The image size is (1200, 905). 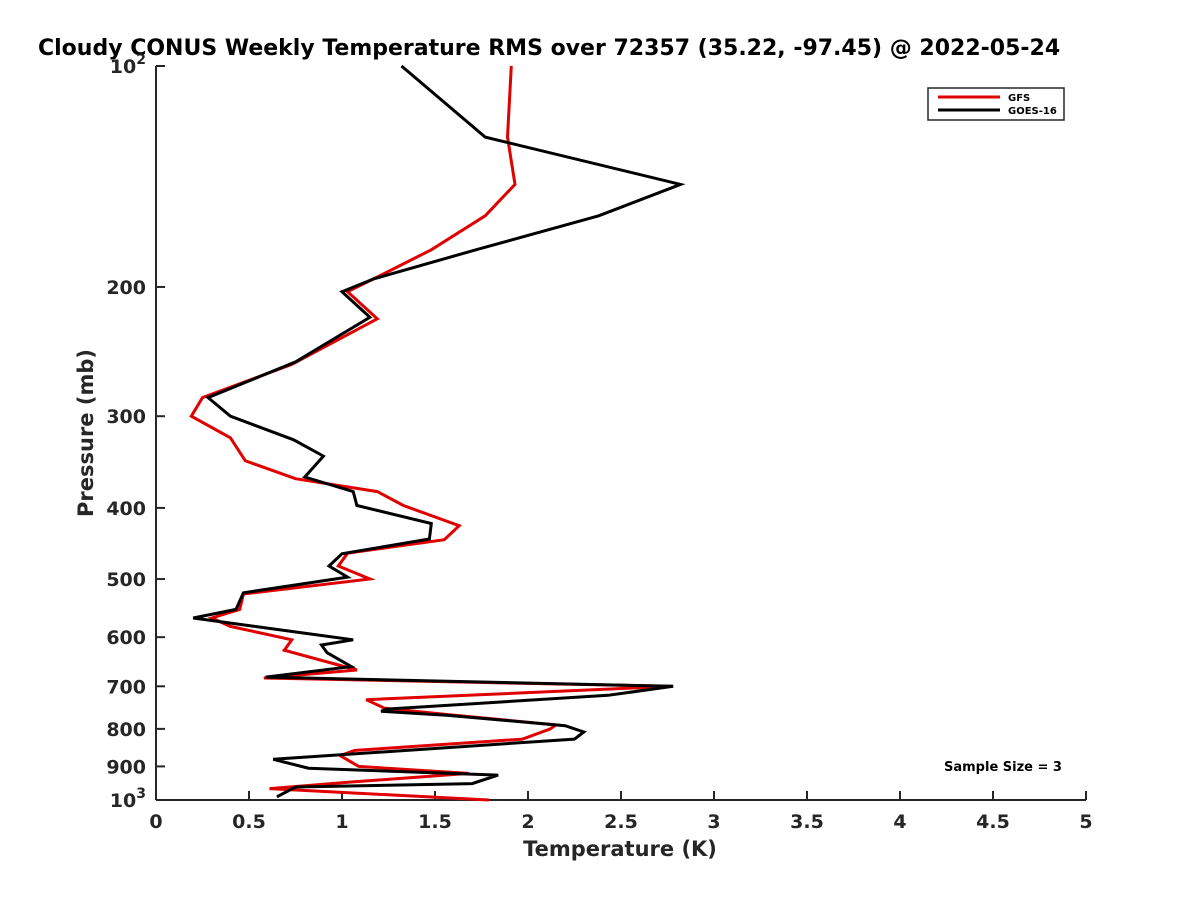 I want to click on y-tick-label: 400, so click(x=126, y=509).